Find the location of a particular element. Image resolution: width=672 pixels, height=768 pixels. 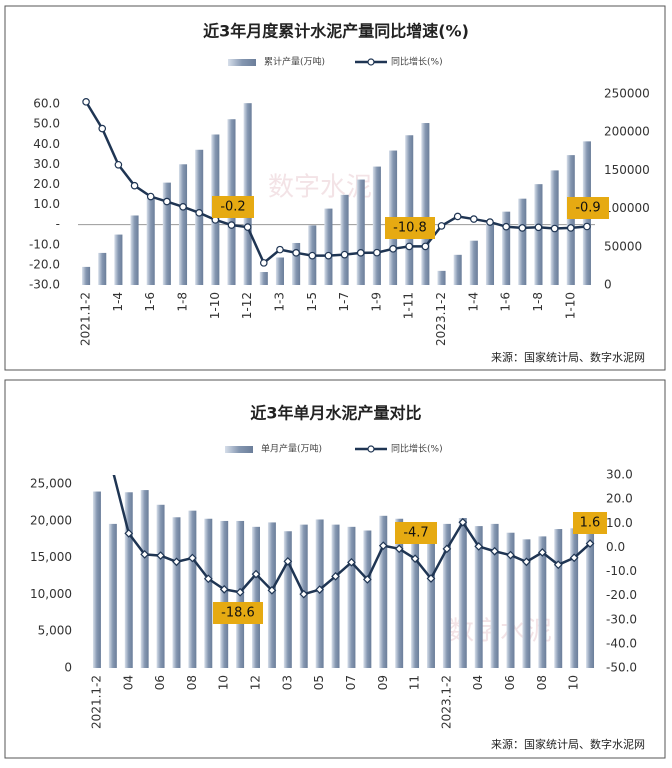

x-tick-label: 1-7 is located at coordinates (344, 302).